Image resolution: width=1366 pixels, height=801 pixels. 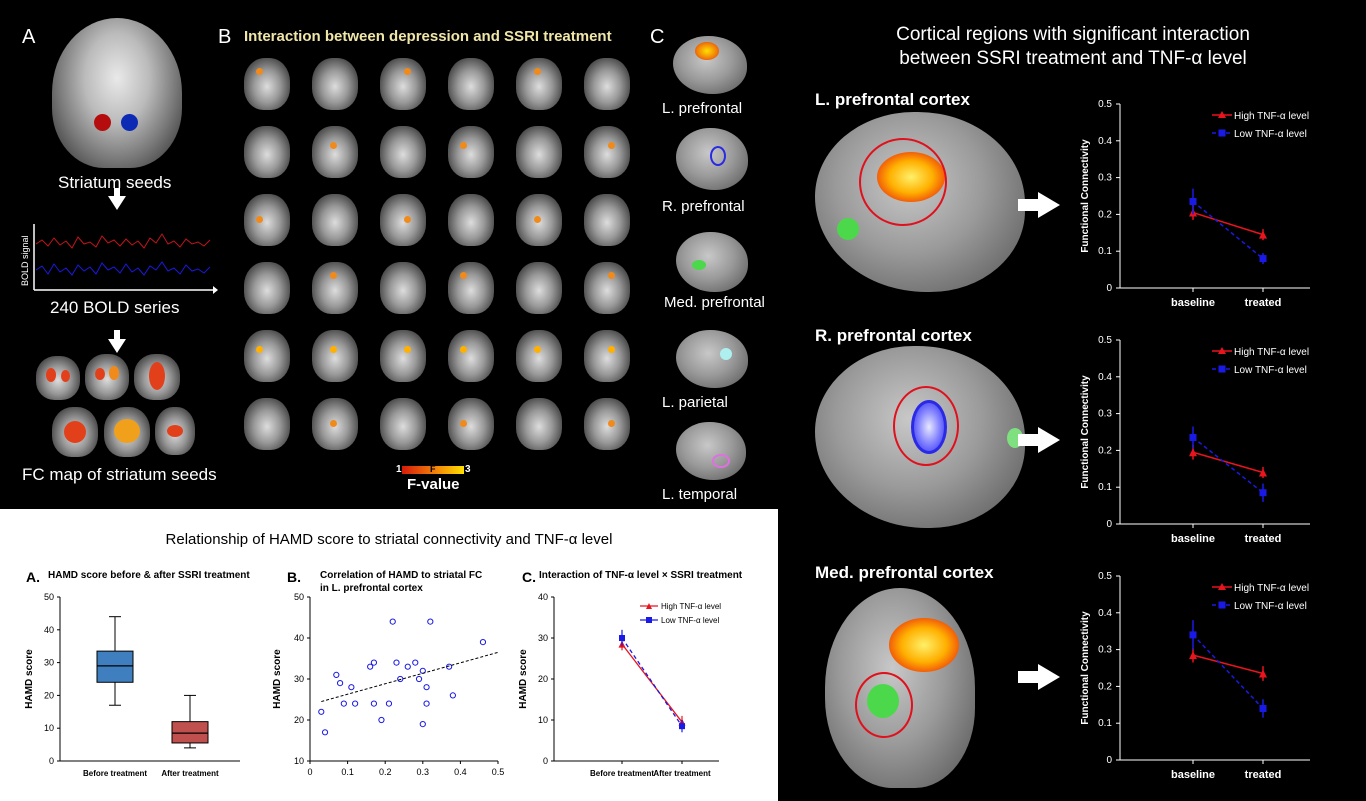 What do you see at coordinates (682, 773) in the screenshot?
I see `x-tick-label: After treatment` at bounding box center [682, 773].